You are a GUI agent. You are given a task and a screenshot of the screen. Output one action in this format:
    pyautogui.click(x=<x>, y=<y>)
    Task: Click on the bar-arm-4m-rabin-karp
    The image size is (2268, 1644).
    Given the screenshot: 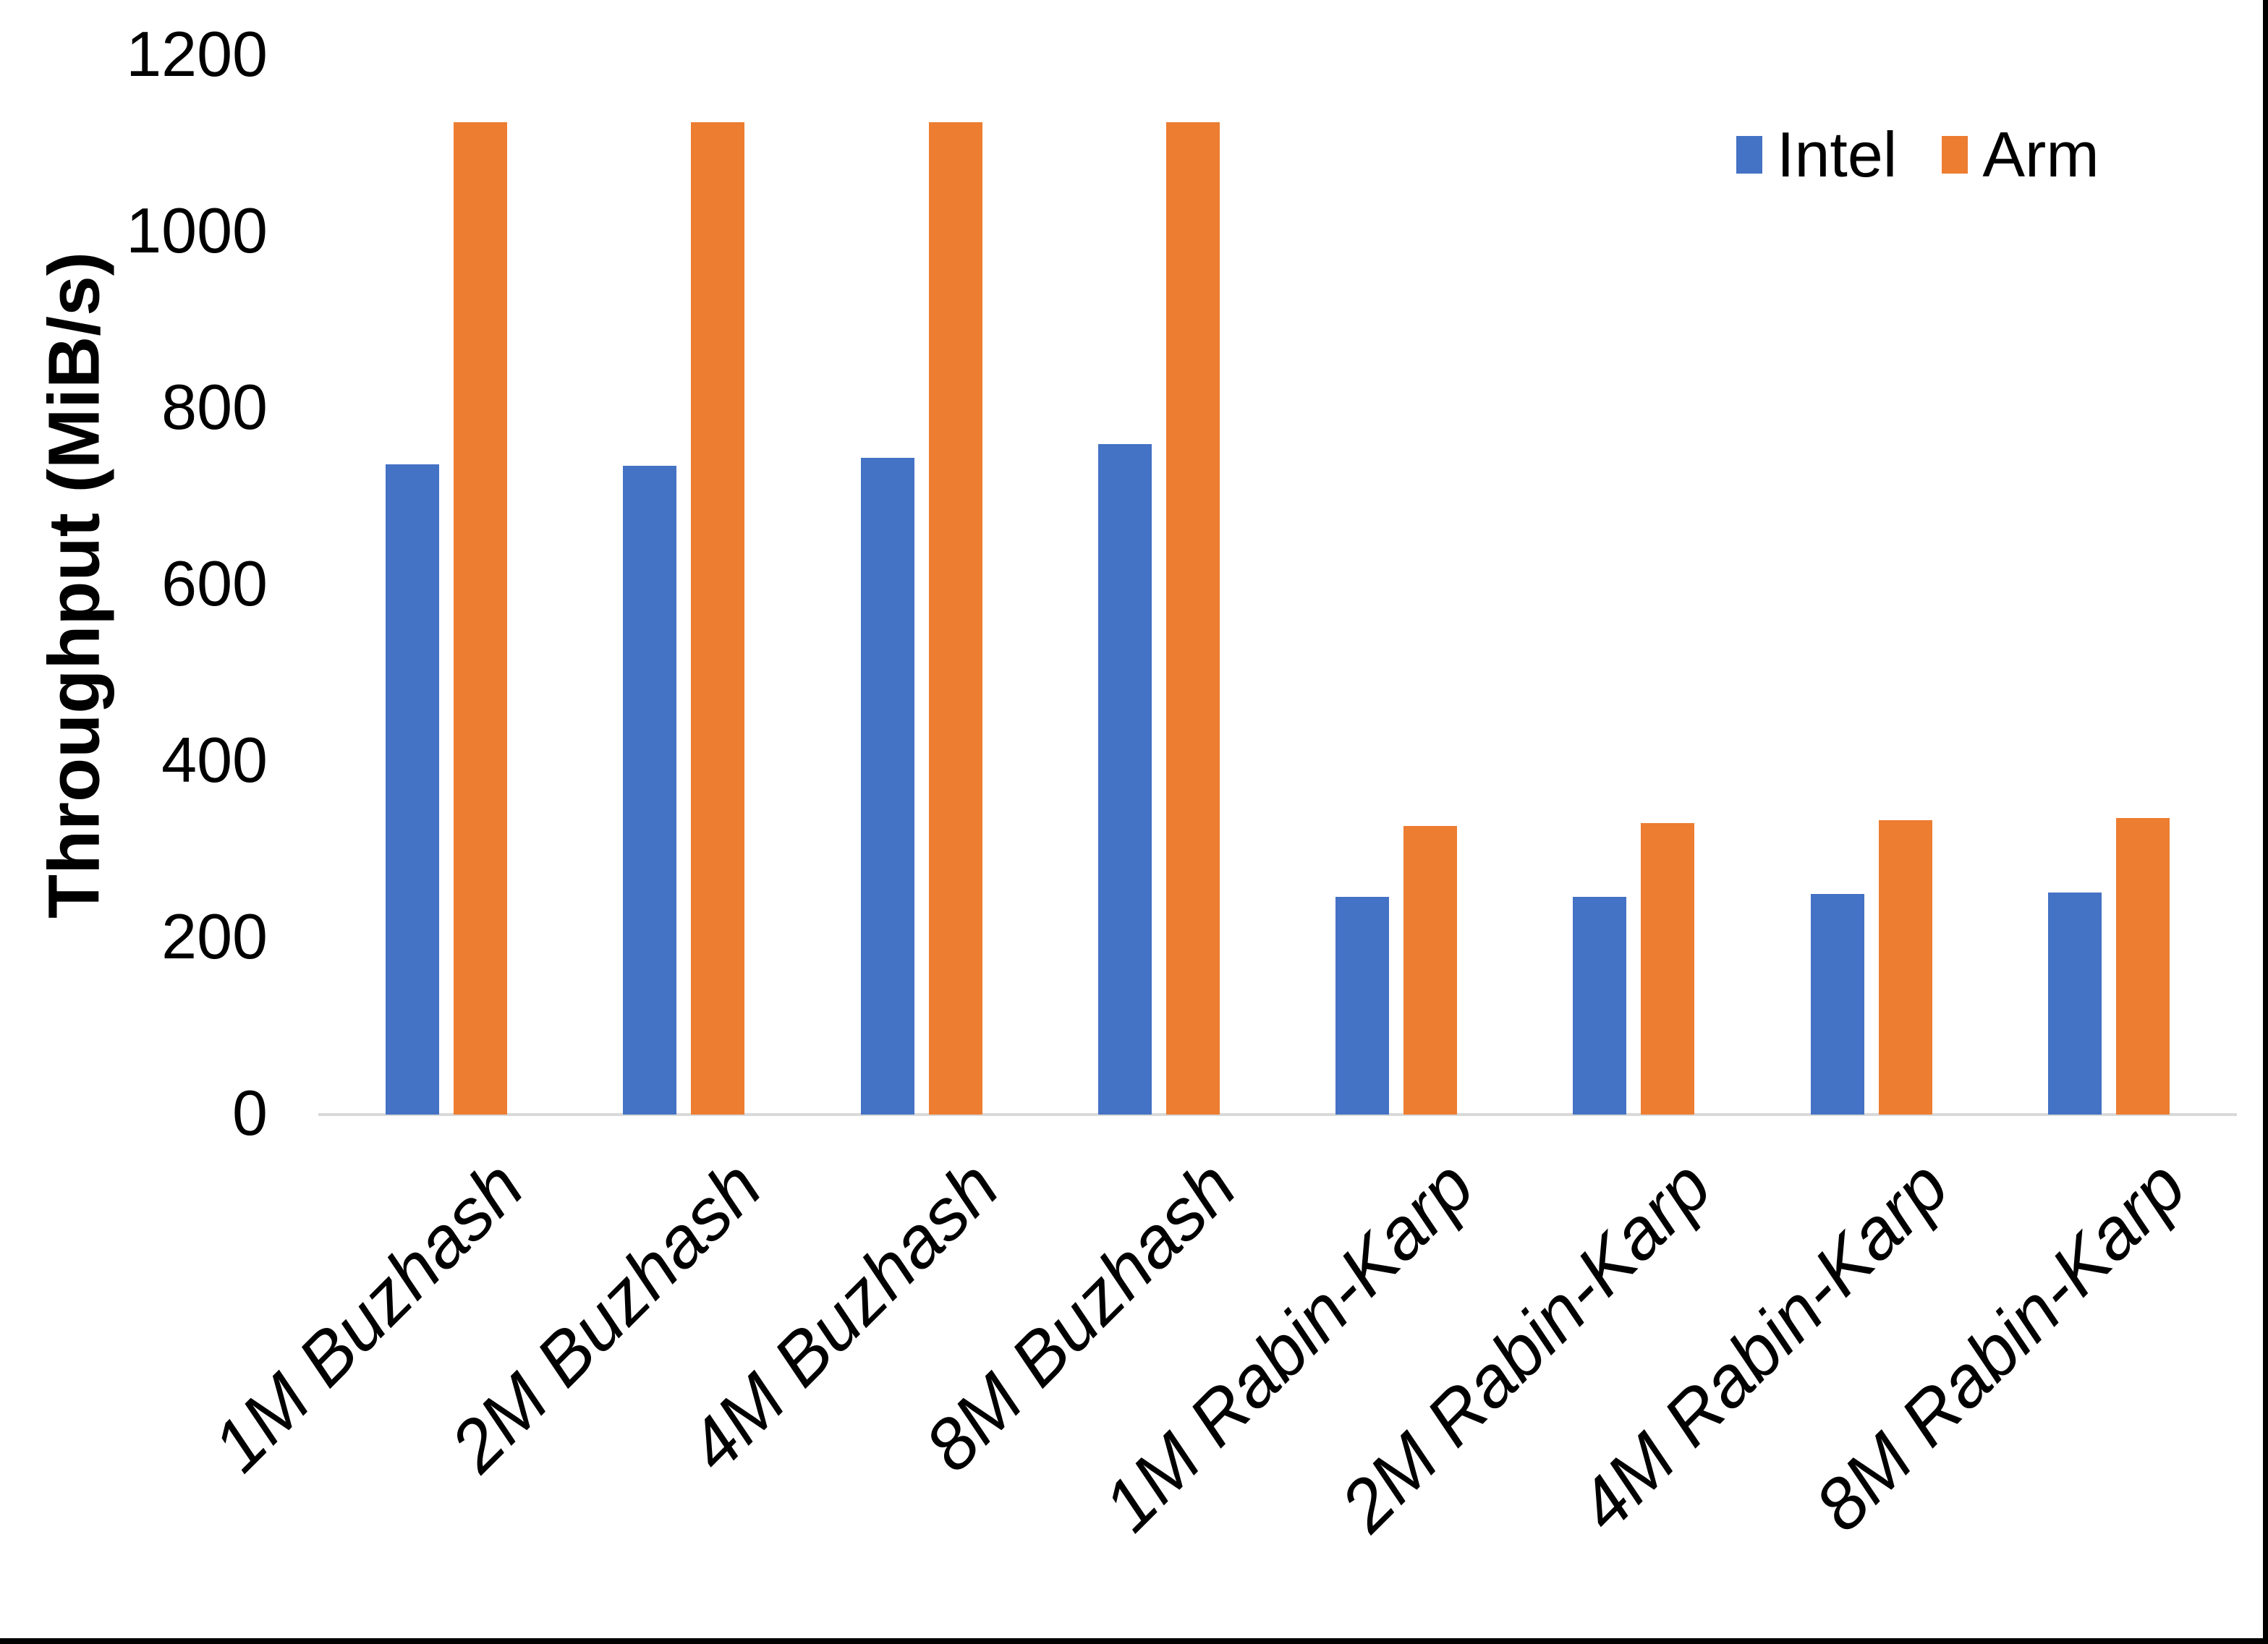 What is the action you would take?
    pyautogui.click(x=1905, y=967)
    